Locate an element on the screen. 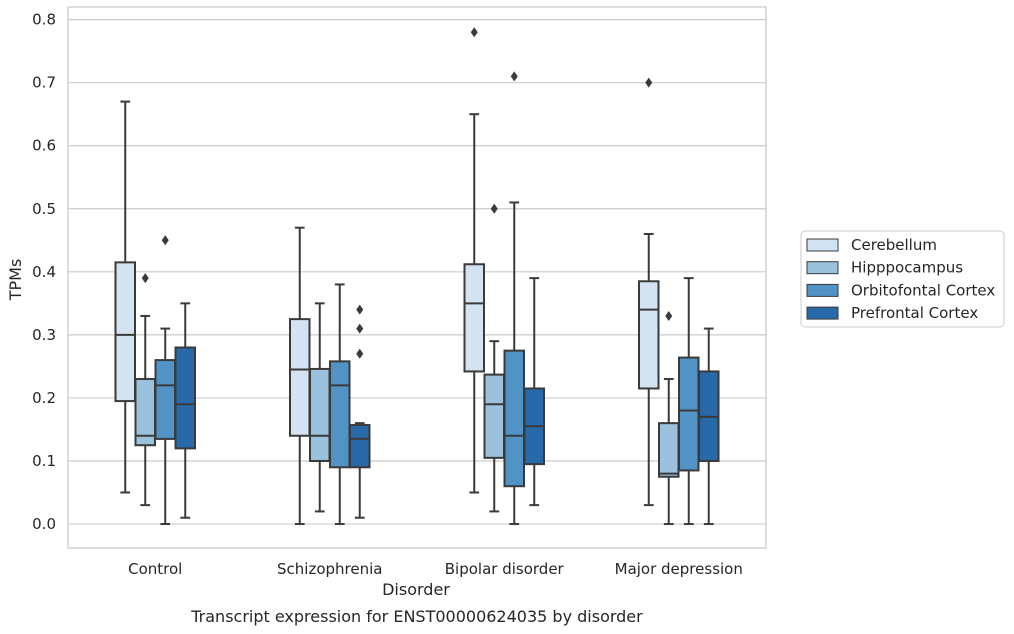  legend-label: Cerebellum is located at coordinates (894, 245).